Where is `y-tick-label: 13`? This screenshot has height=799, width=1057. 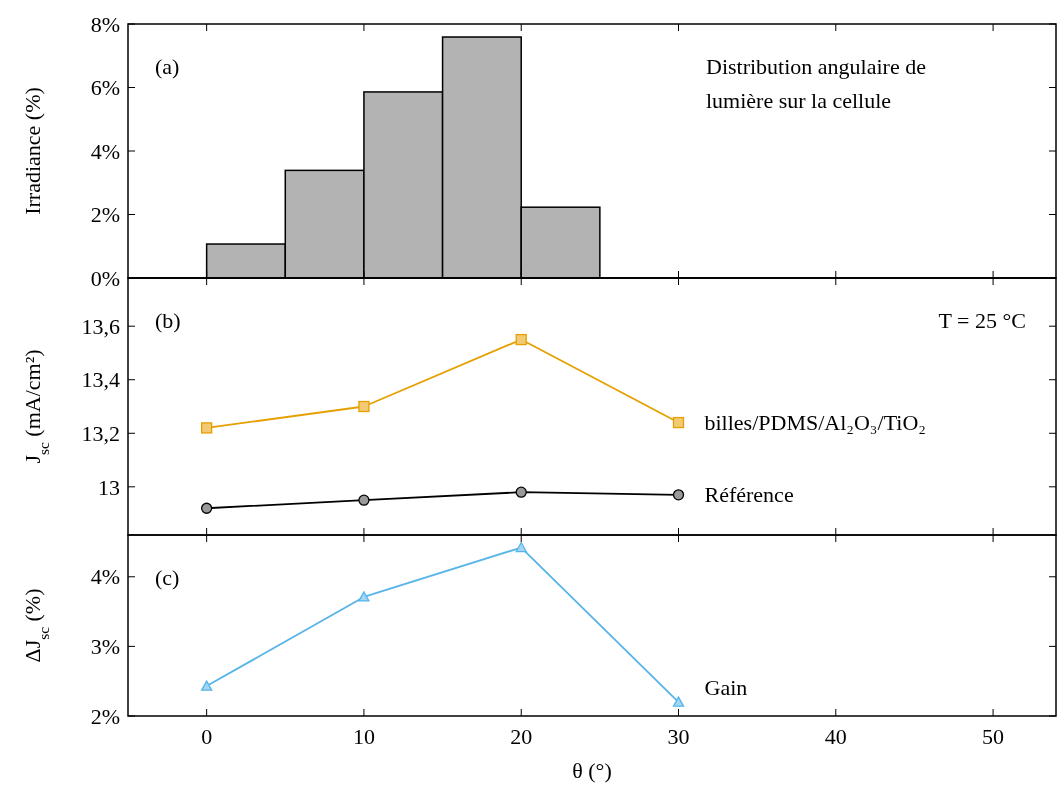
y-tick-label: 13 is located at coordinates (109, 487).